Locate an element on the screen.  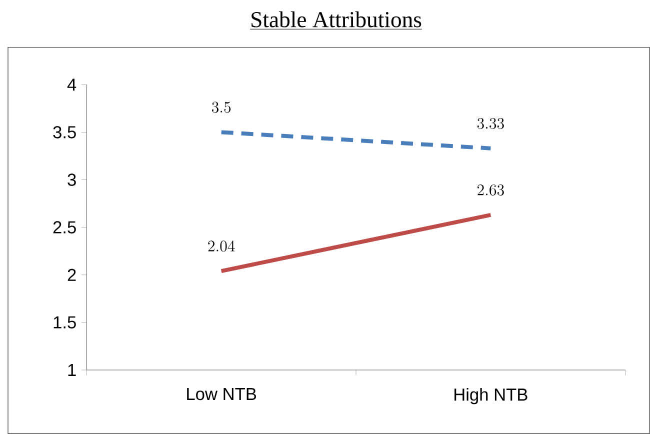
y-tick-label: 3 is located at coordinates (72, 180).